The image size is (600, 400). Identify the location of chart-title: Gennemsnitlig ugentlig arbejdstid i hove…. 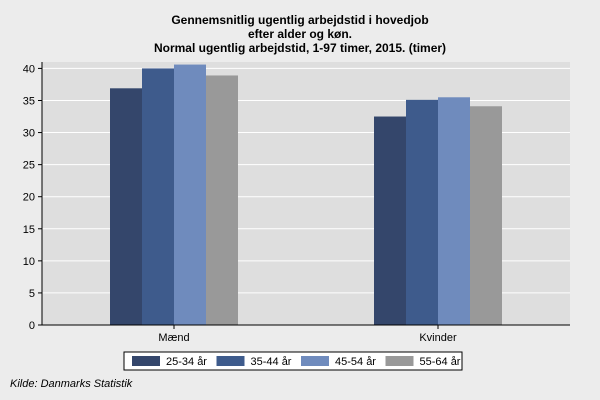
(300, 34).